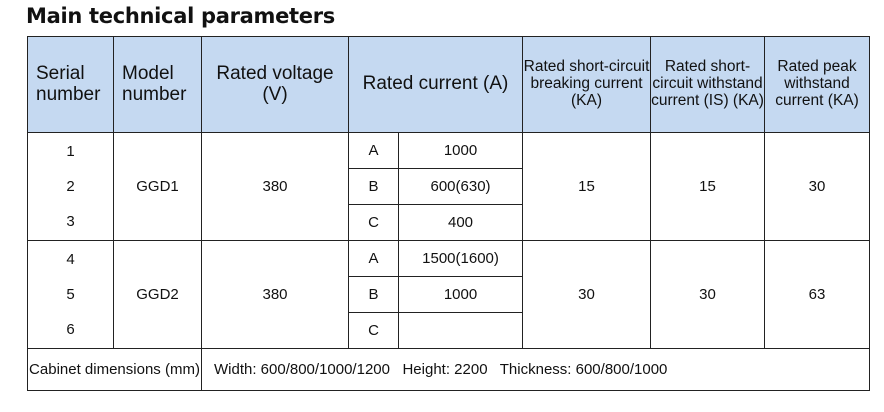  I want to click on serial-cell: 4 5 6, so click(70, 294).